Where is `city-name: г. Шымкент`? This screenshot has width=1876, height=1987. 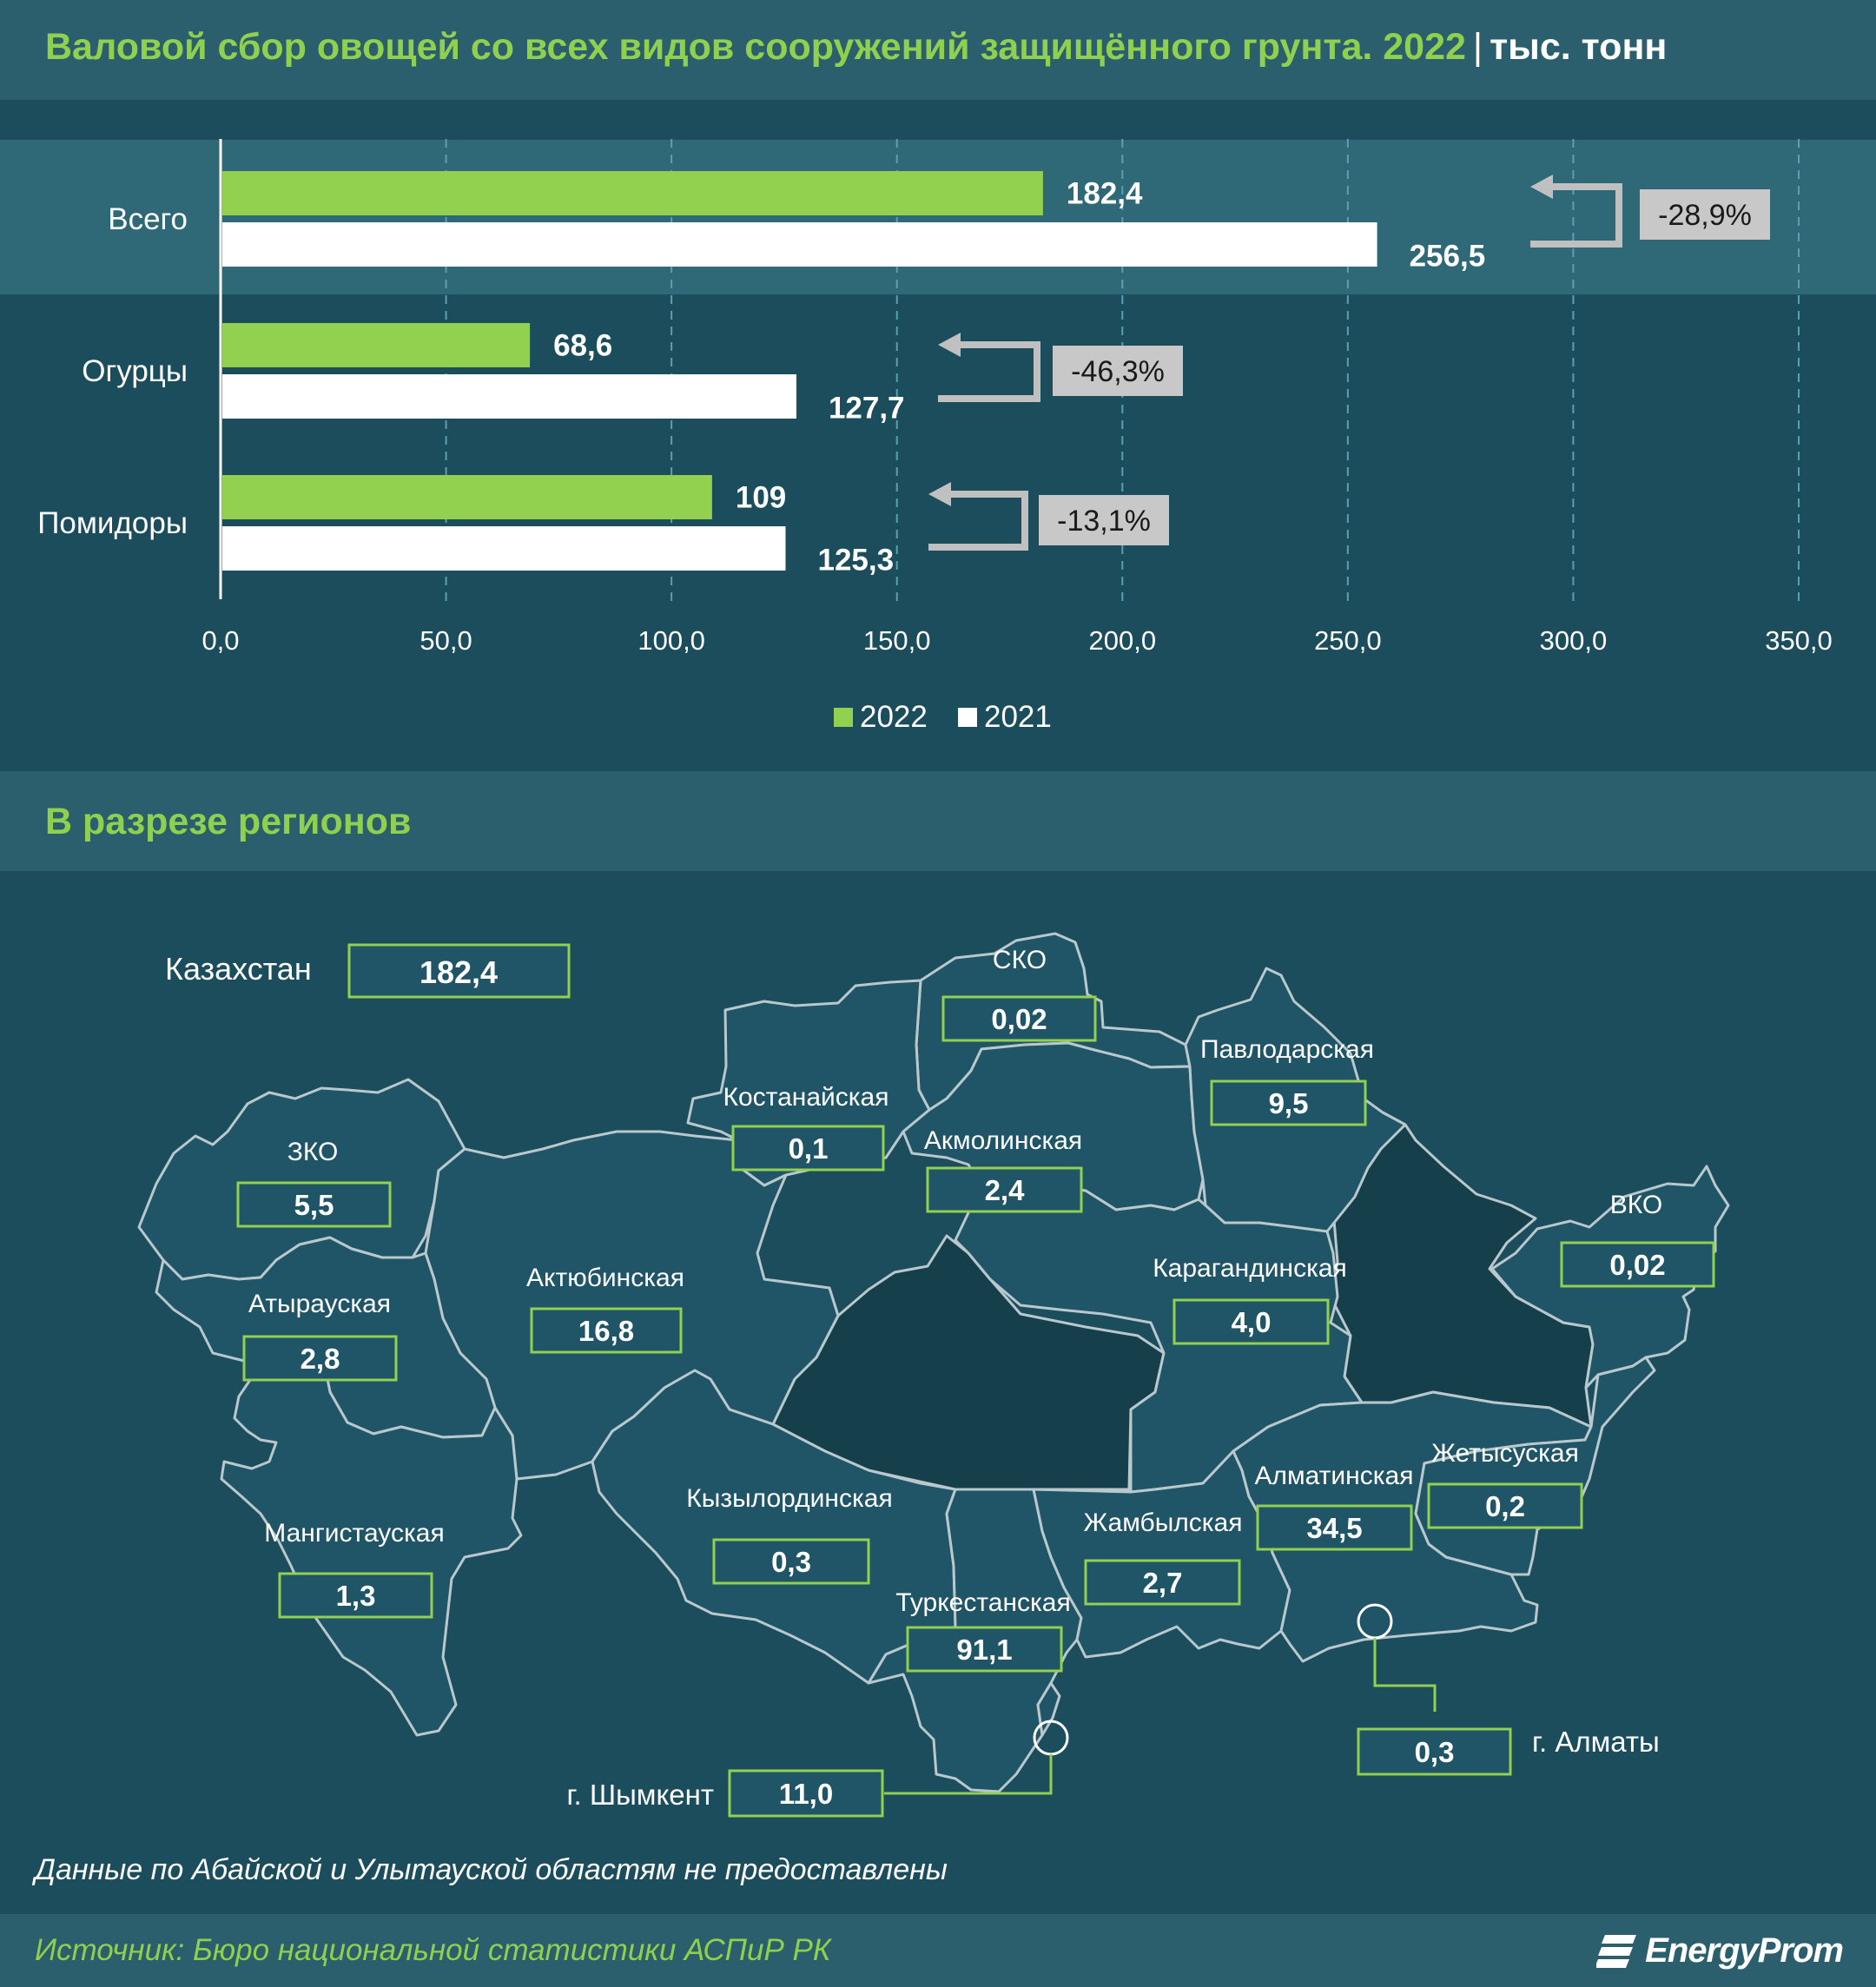 city-name: г. Шымкент is located at coordinates (641, 1795).